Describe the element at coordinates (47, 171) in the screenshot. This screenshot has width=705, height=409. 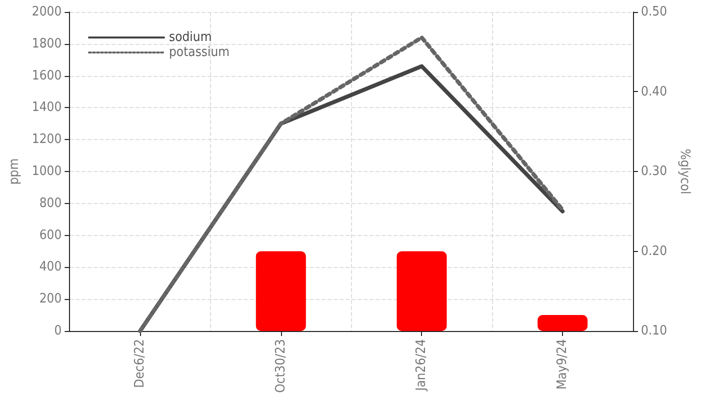
I see `y-tick-label: 1000` at that location.